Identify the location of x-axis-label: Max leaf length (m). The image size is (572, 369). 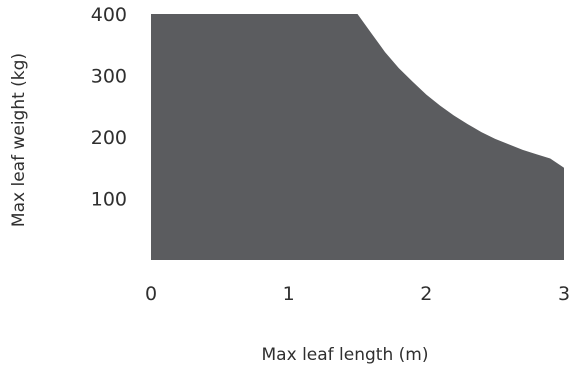
(345, 355).